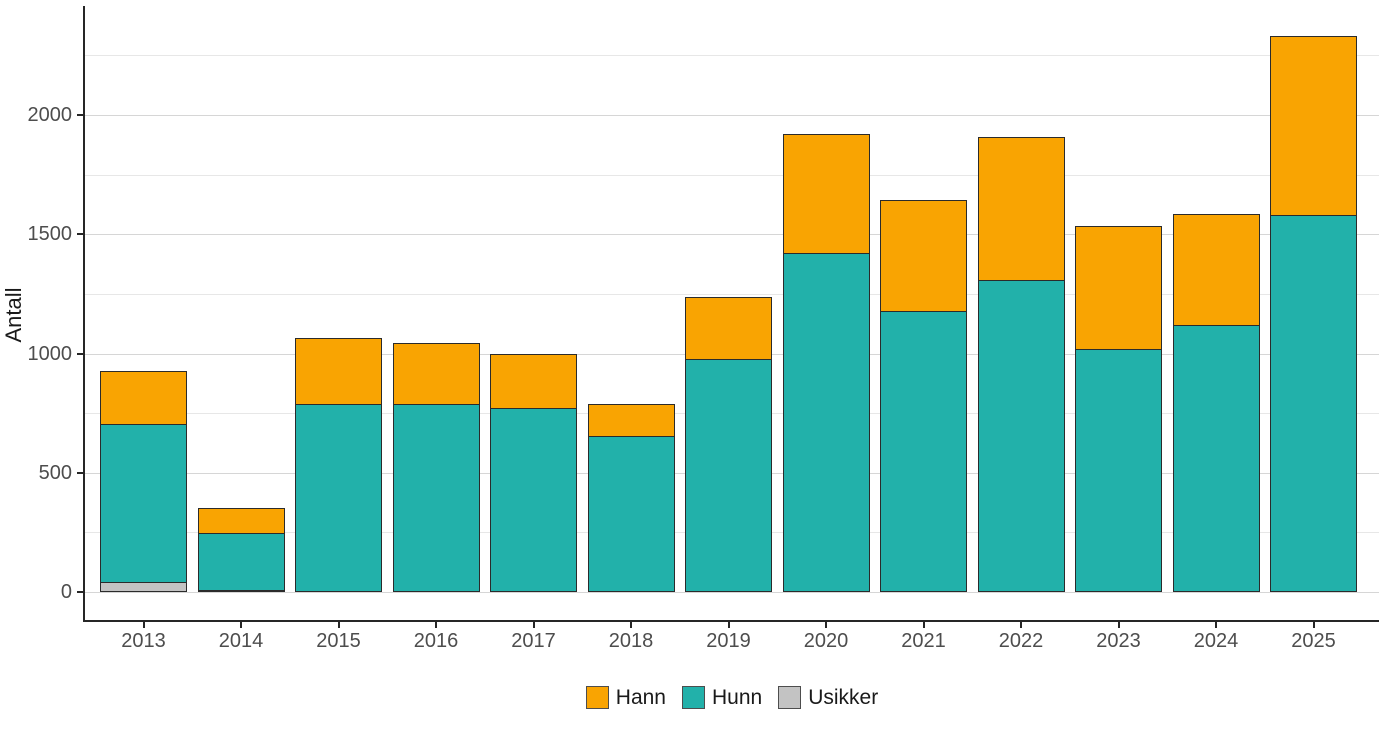 Image resolution: width=1379 pixels, height=731 pixels. I want to click on legend-item-usikker: Usikker, so click(828, 697).